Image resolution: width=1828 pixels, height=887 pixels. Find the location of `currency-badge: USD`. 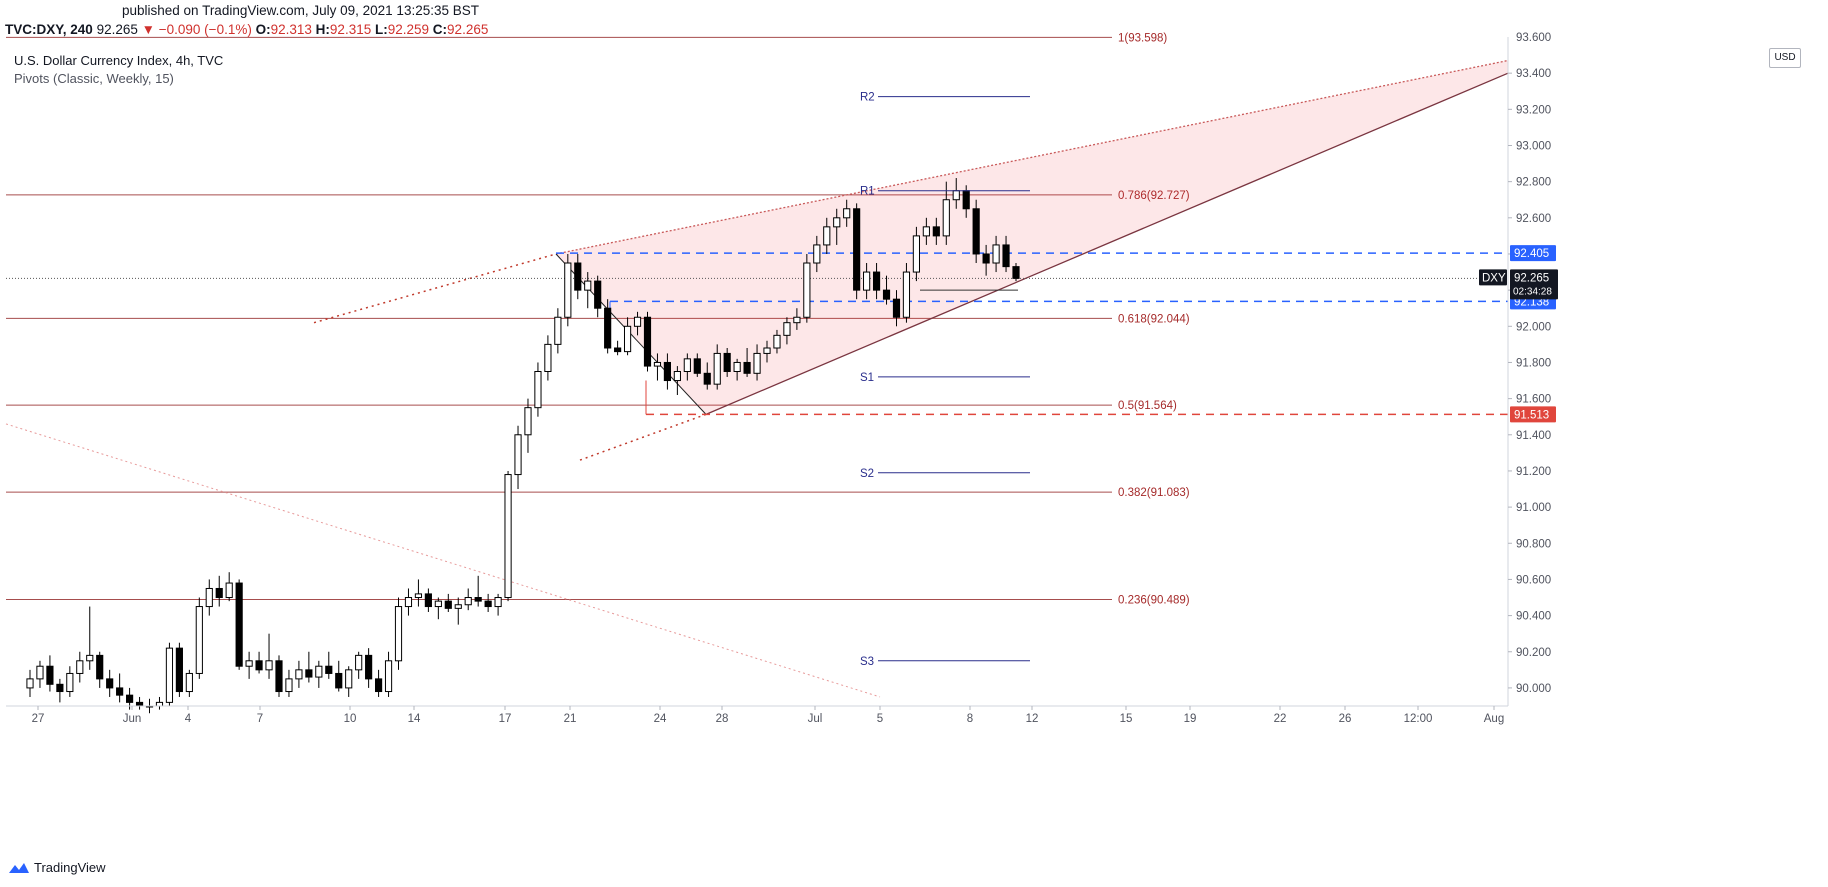

currency-badge: USD is located at coordinates (1785, 58).